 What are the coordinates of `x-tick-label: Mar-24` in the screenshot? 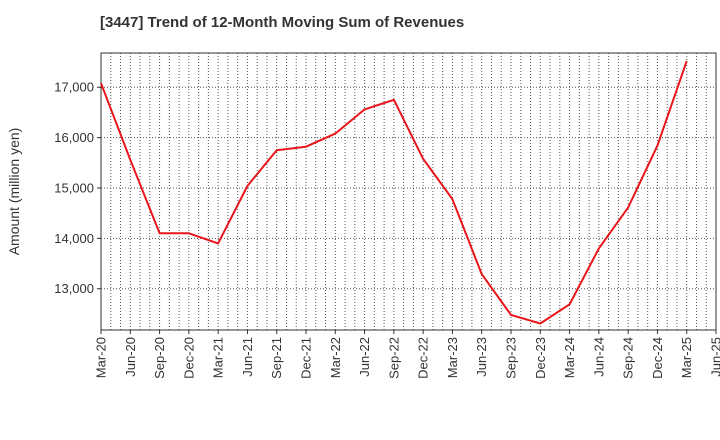 It's located at (569, 357).